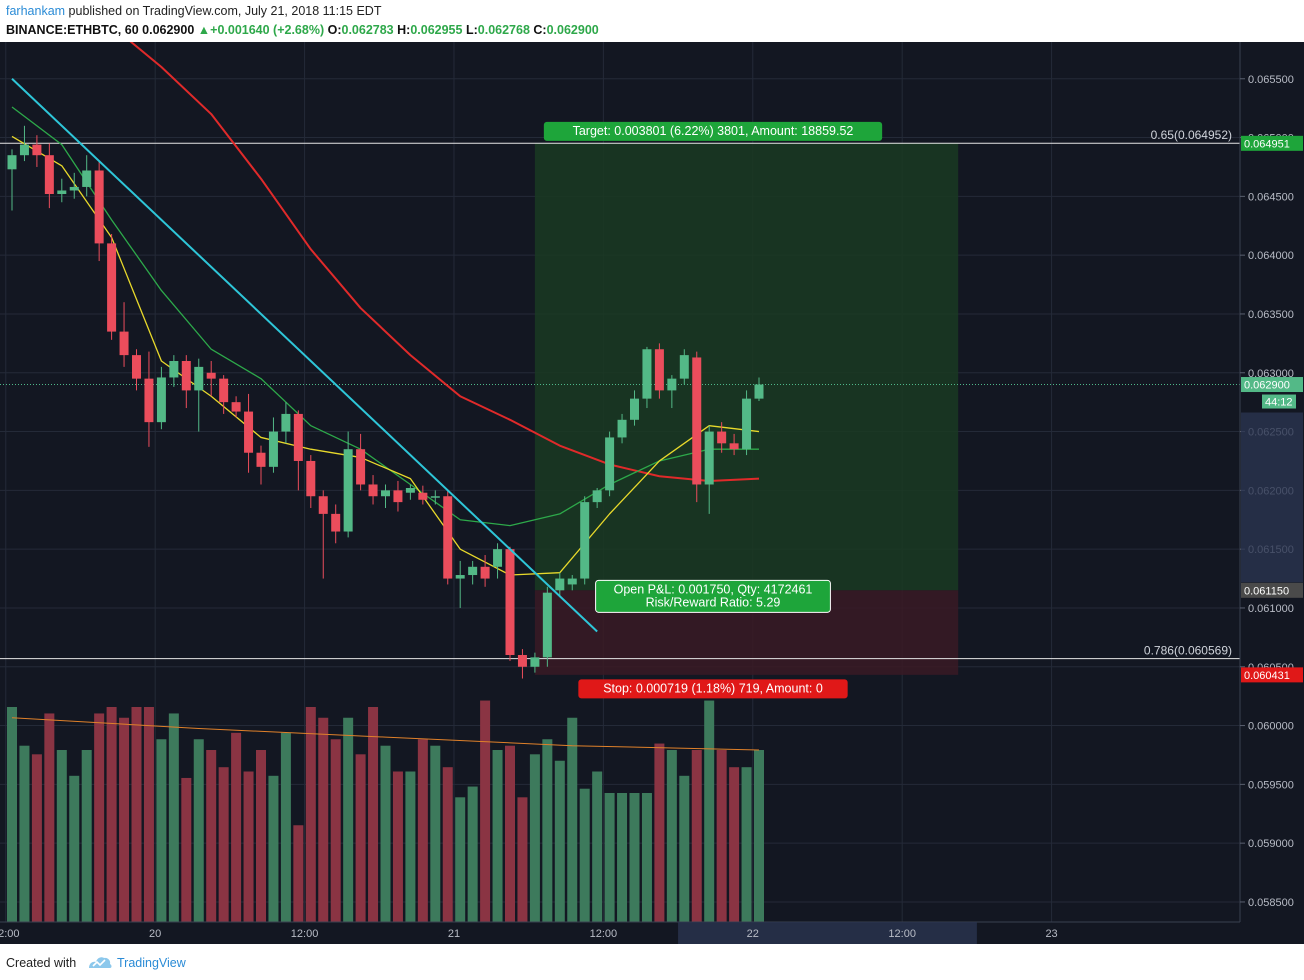  What do you see at coordinates (1267, 144) in the screenshot?
I see `target-price-flag-text: 0.064951` at bounding box center [1267, 144].